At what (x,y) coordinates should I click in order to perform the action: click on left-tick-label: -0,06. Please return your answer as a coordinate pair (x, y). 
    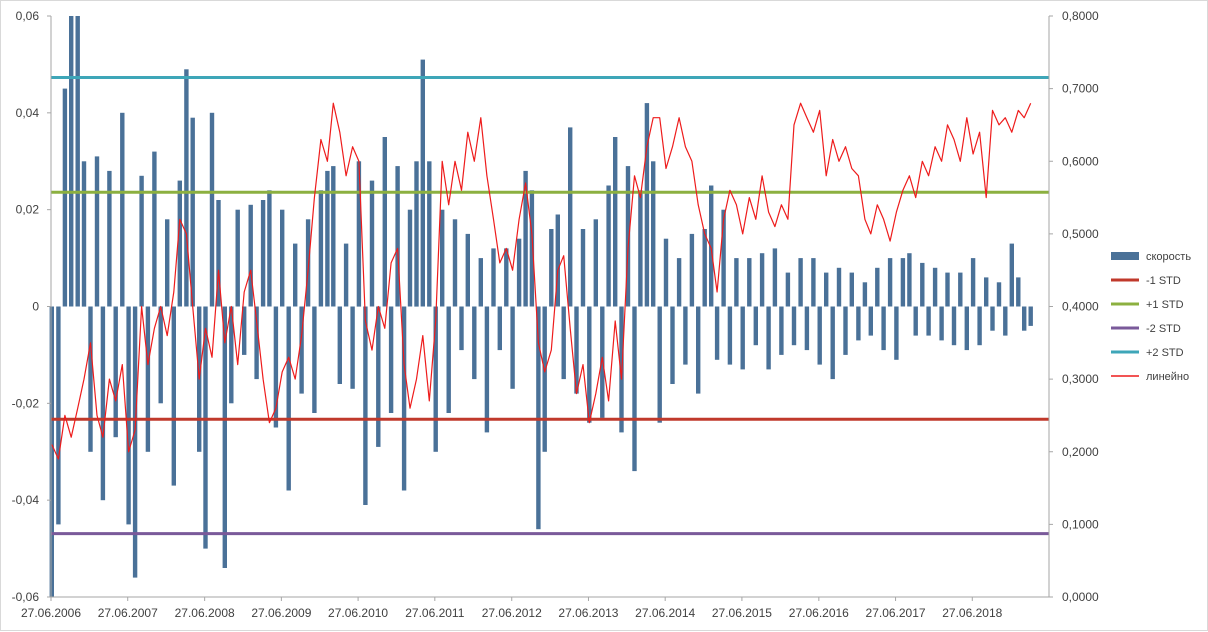
    Looking at the image, I should click on (26, 597).